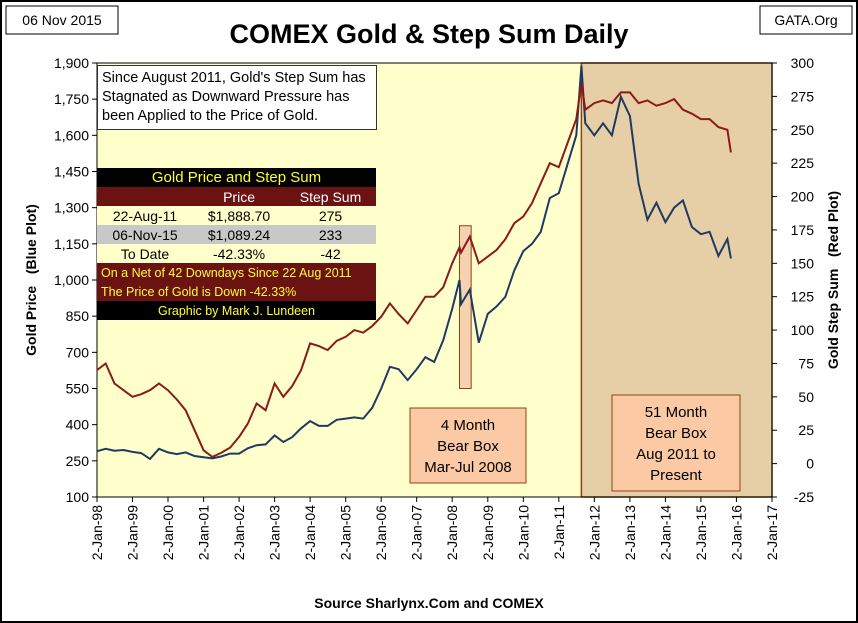 The width and height of the screenshot is (858, 623). What do you see at coordinates (806, 430) in the screenshot?
I see `y2-tick-label: 25` at bounding box center [806, 430].